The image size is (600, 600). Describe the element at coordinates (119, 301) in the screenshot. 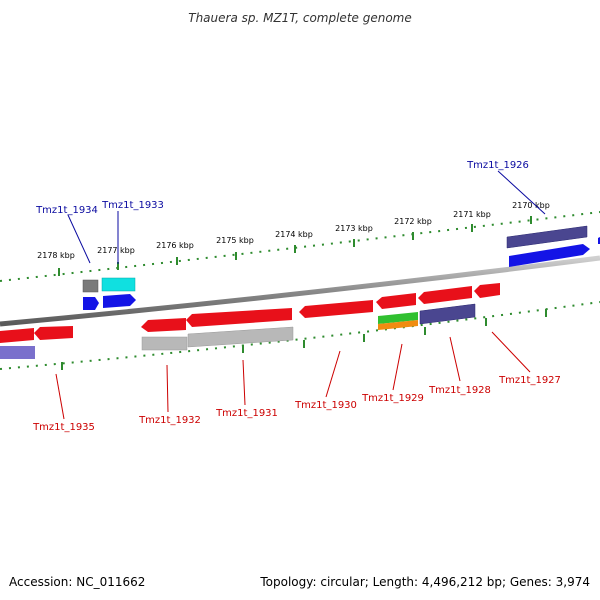

I see `gene-tmz1t-1933-blue` at that location.